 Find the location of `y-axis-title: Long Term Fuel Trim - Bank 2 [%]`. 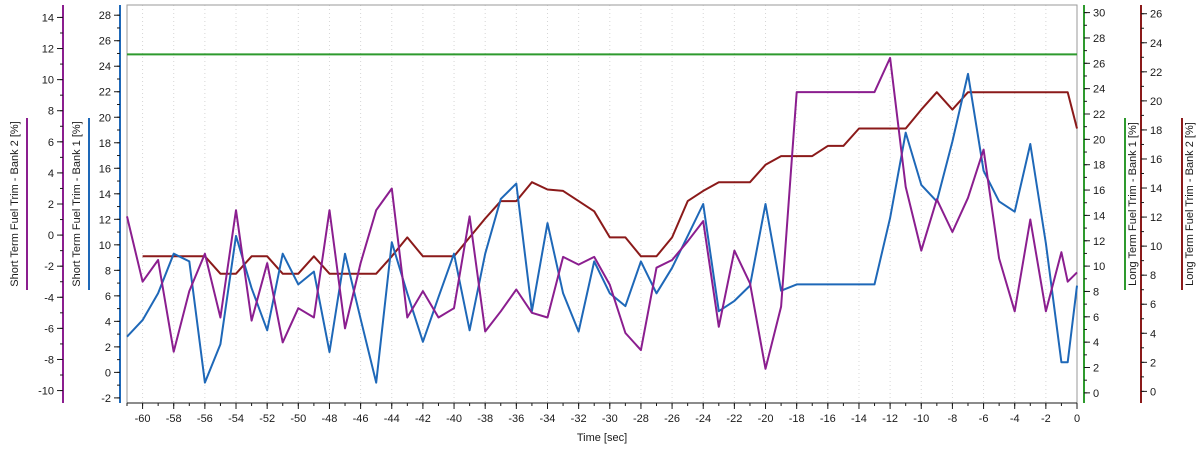

y-axis-title: Long Term Fuel Trim - Bank 2 [%] is located at coordinates (1190, 204).